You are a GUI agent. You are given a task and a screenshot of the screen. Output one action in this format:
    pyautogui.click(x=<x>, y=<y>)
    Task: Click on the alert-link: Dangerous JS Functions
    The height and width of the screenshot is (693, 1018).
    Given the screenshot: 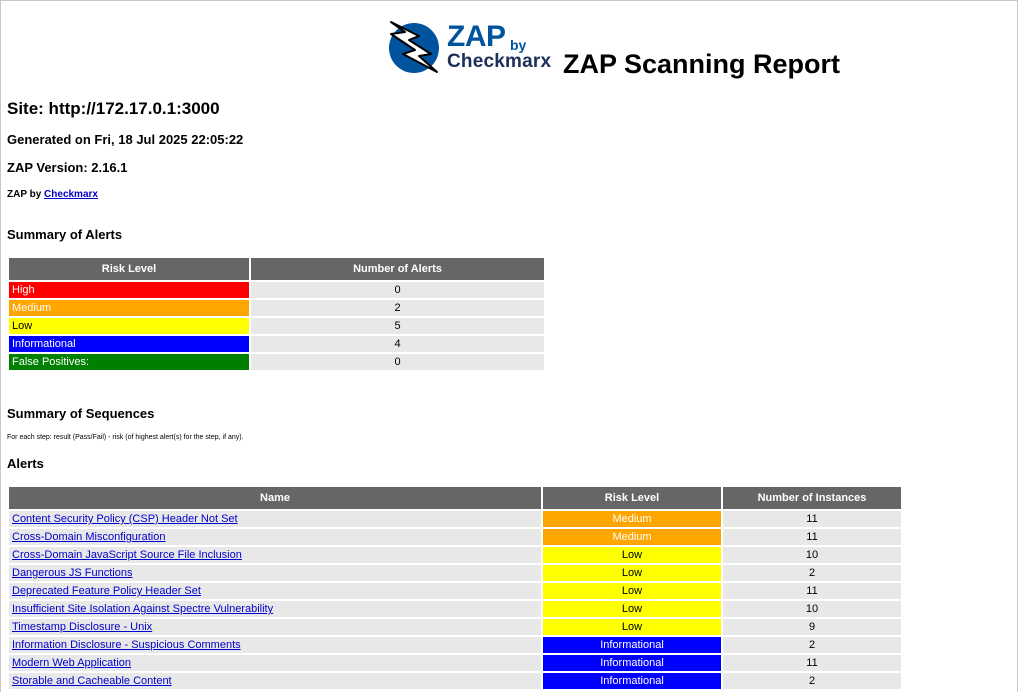 What is the action you would take?
    pyautogui.click(x=72, y=573)
    